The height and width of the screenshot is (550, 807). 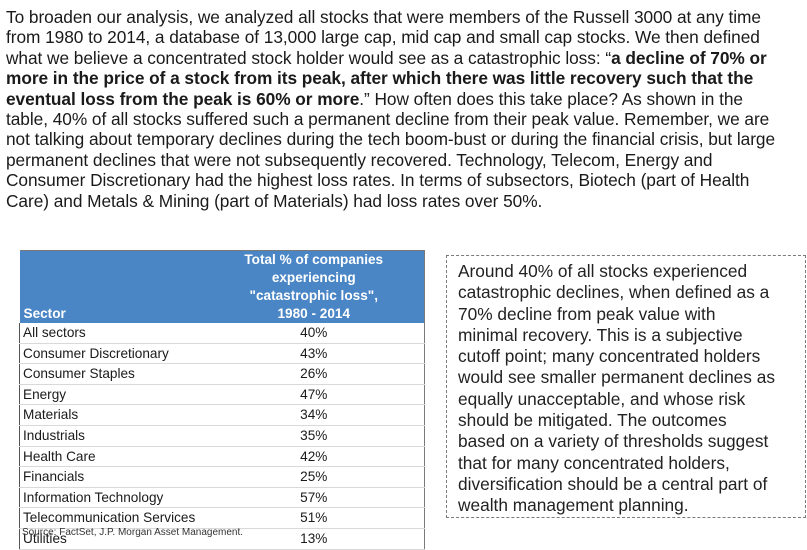 I want to click on callout-line: that for many concentrated holders,, so click(x=594, y=462).